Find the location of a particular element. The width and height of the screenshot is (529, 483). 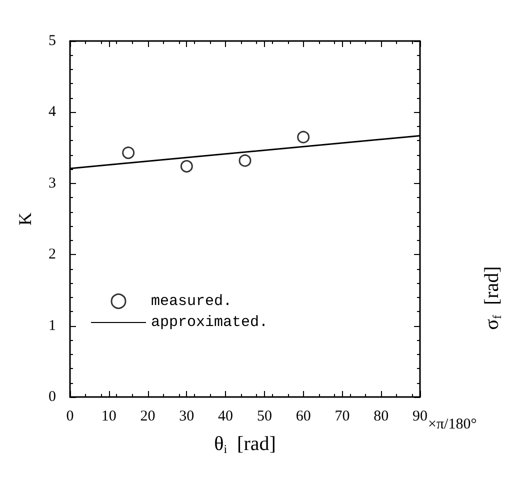

y-tick-label: 4 is located at coordinates (52, 112).